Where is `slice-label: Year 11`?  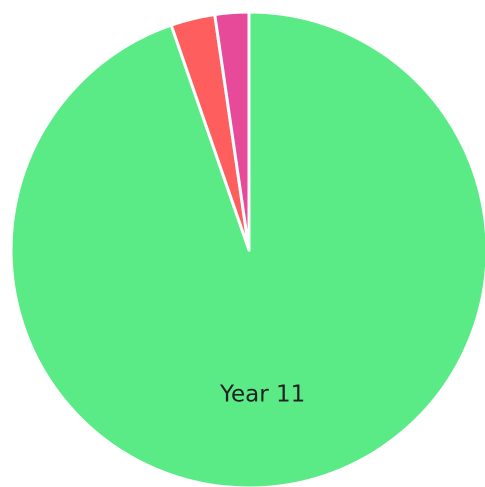
slice-label: Year 11 is located at coordinates (262, 394).